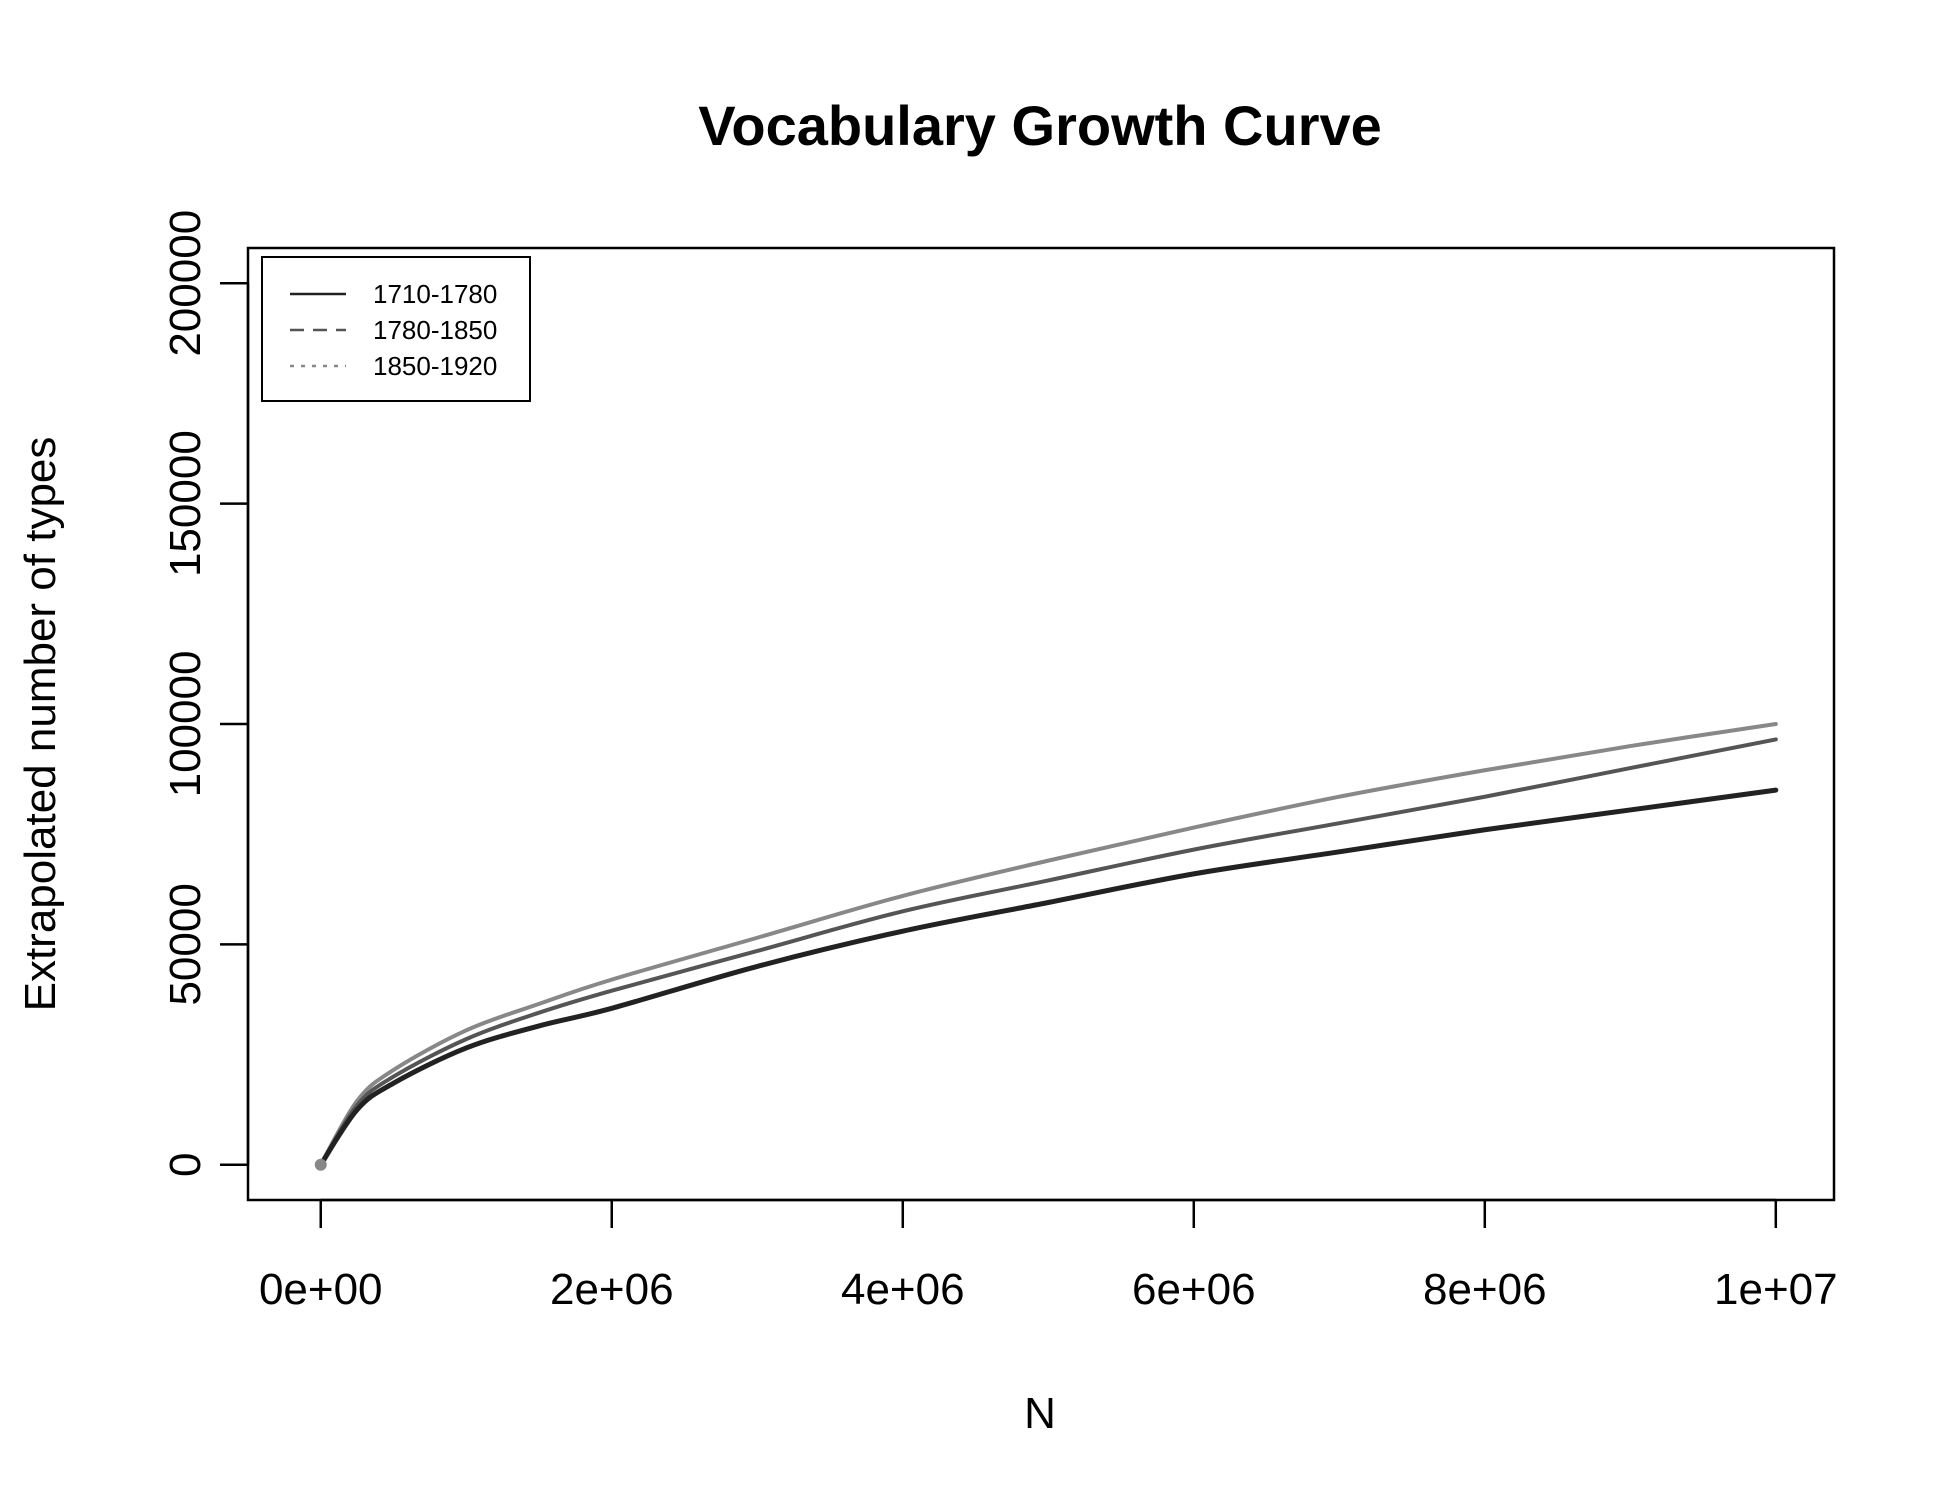 This screenshot has width=1950, height=1500. What do you see at coordinates (1194, 1289) in the screenshot?
I see `x-tick-label: 6e+06` at bounding box center [1194, 1289].